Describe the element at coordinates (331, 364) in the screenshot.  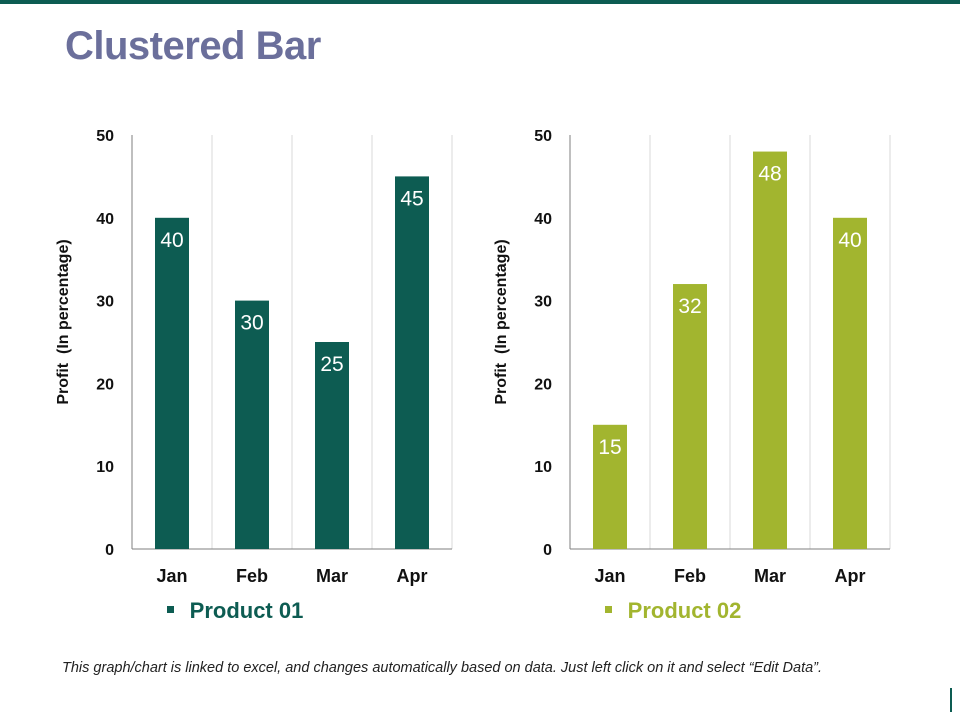
I see `data-label: 25` at that location.